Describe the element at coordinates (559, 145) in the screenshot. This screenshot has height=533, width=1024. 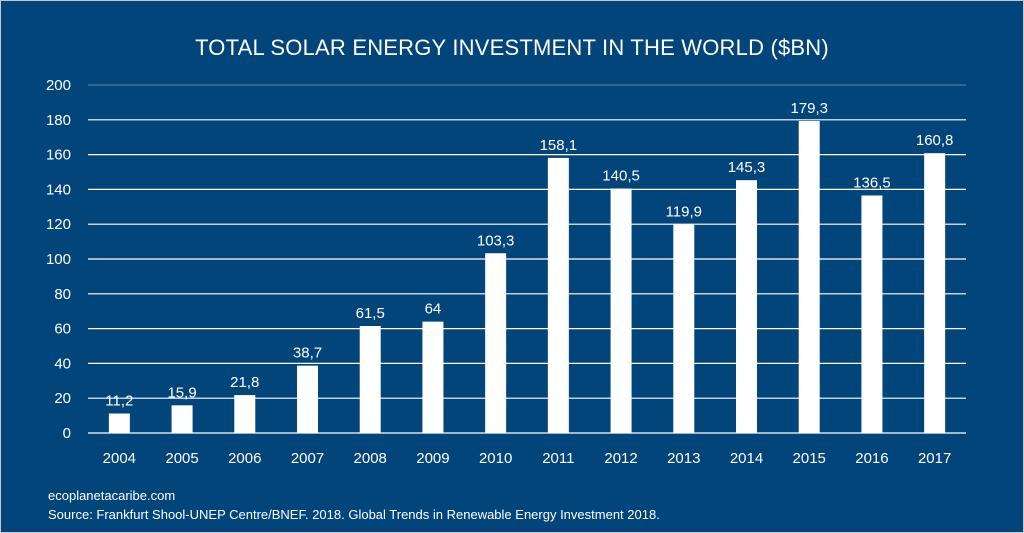
I see `data-label-2011: 158,1` at that location.